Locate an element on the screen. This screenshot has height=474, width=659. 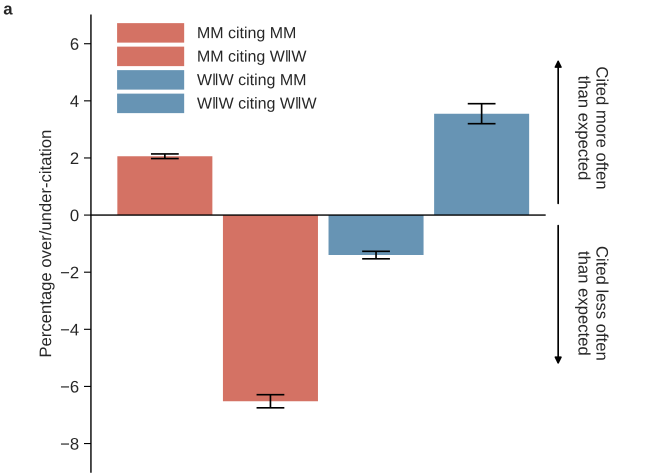
y-tick-label: −2 is located at coordinates (69, 272).